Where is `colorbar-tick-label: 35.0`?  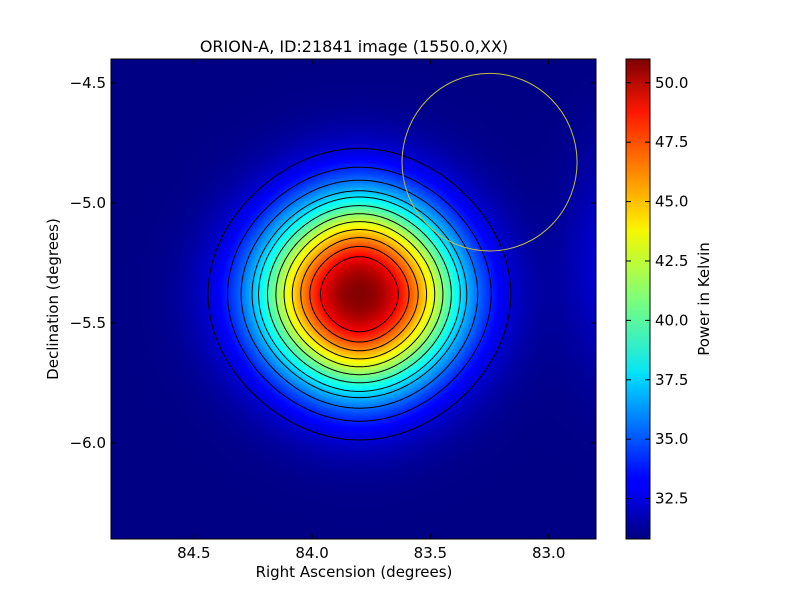
colorbar-tick-label: 35.0 is located at coordinates (671, 439).